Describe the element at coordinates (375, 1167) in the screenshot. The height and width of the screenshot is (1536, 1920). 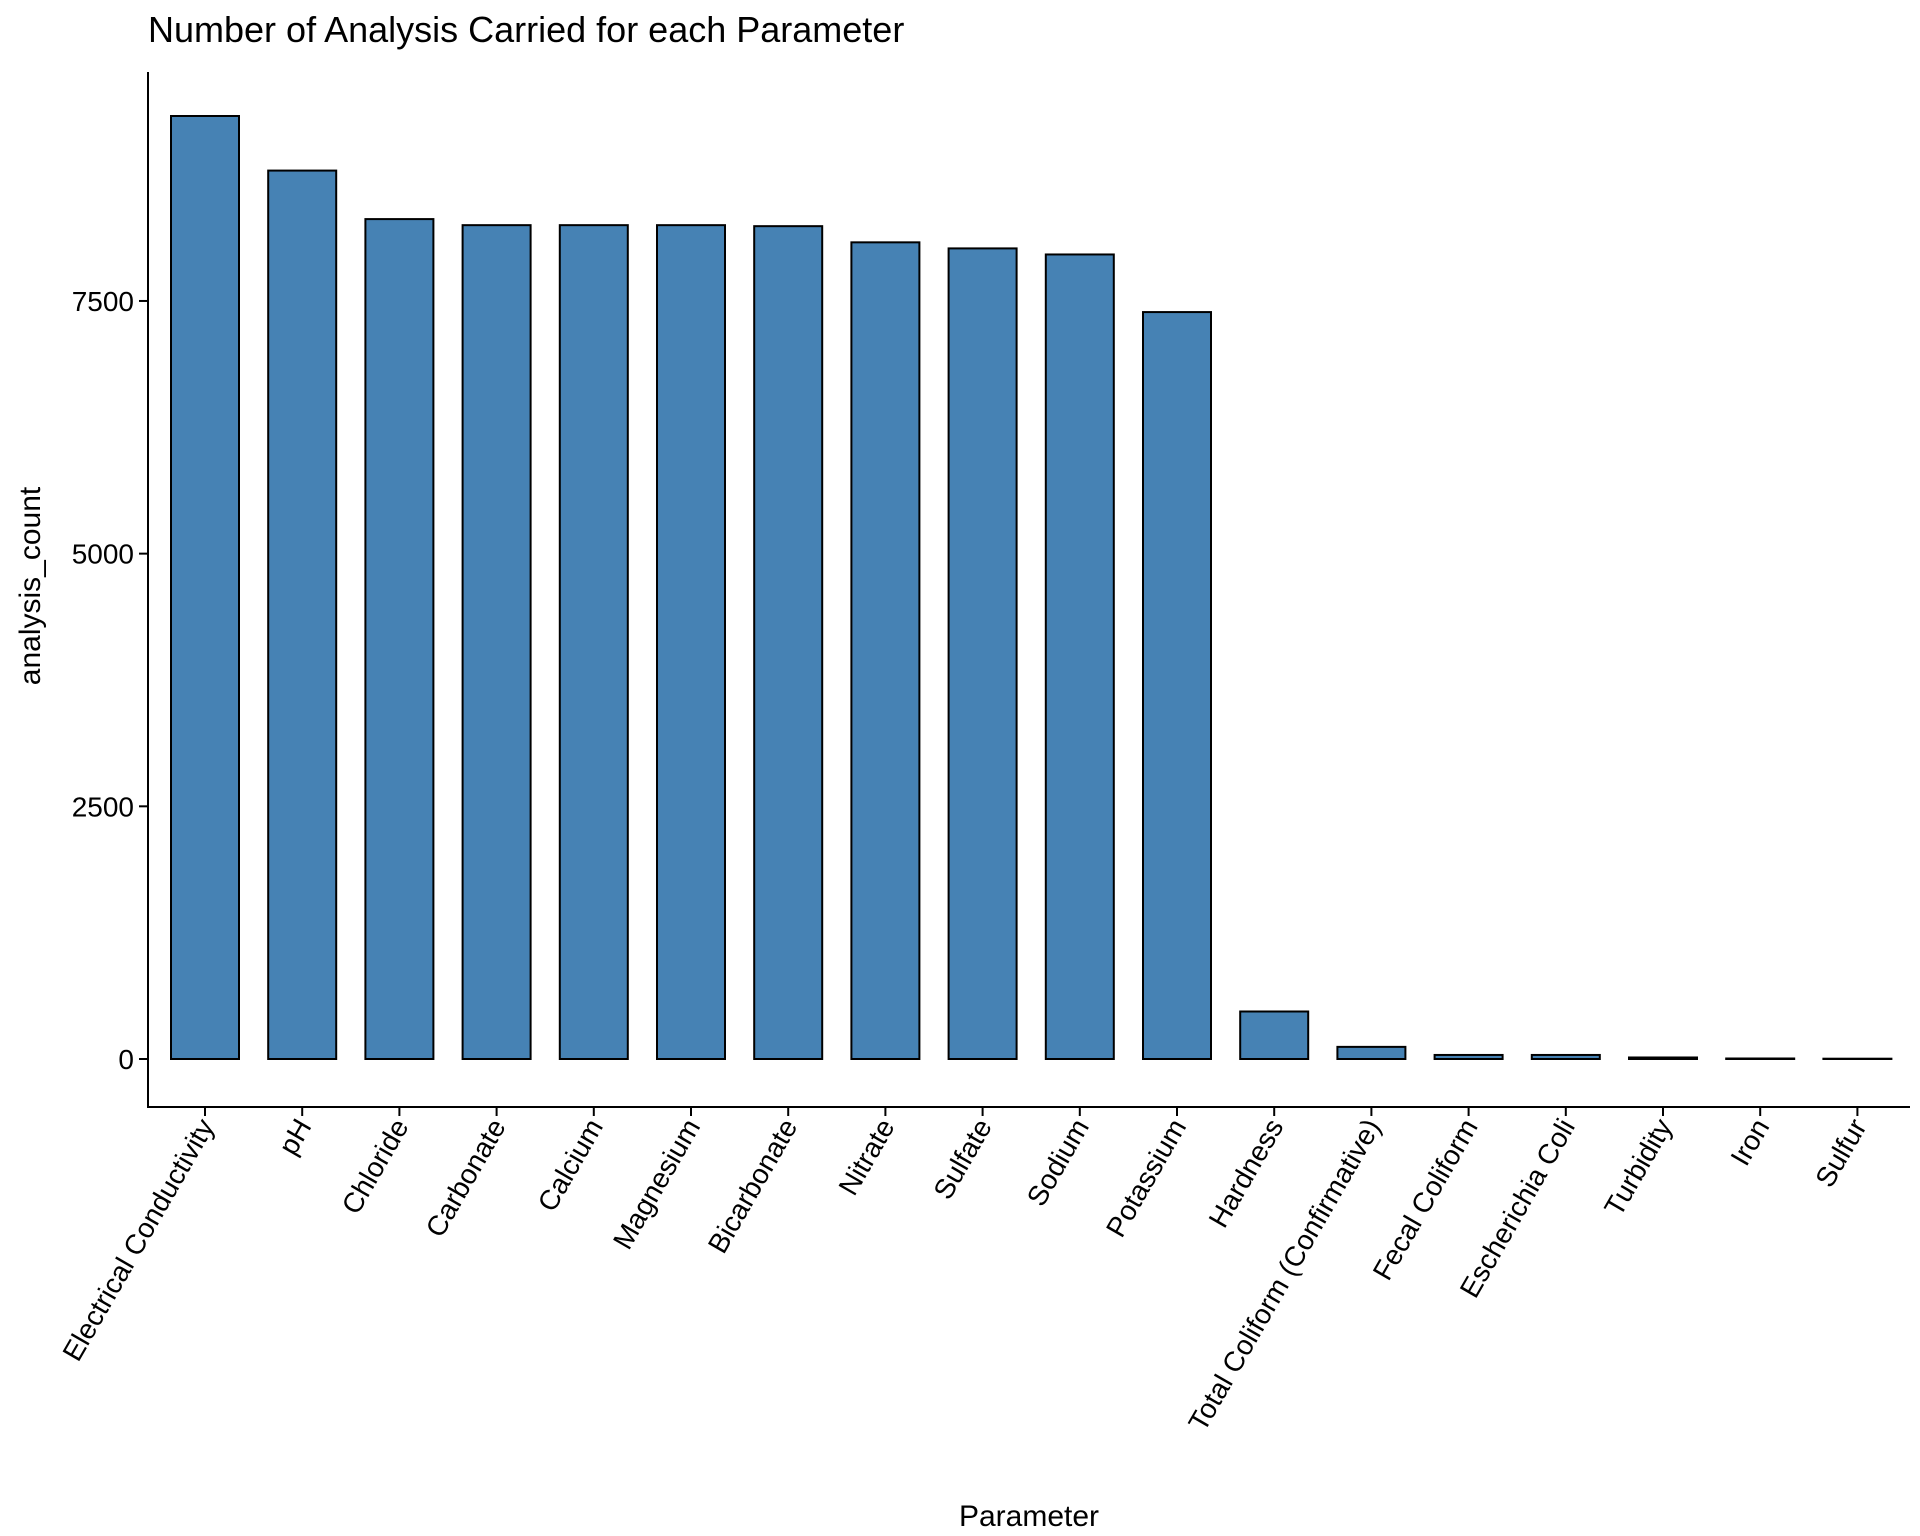
I see `x-tick-label: Chloride` at that location.